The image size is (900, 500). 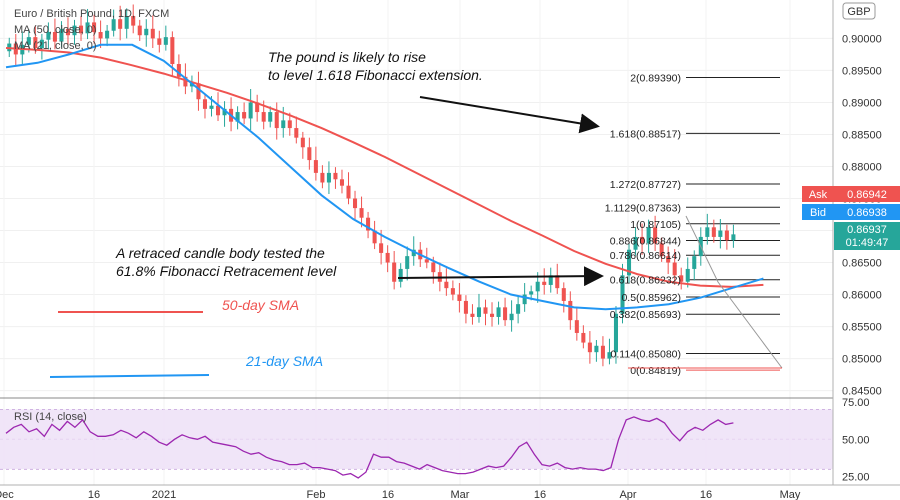 I want to click on fib-level-label: 0(0.84819), so click(x=655, y=371).